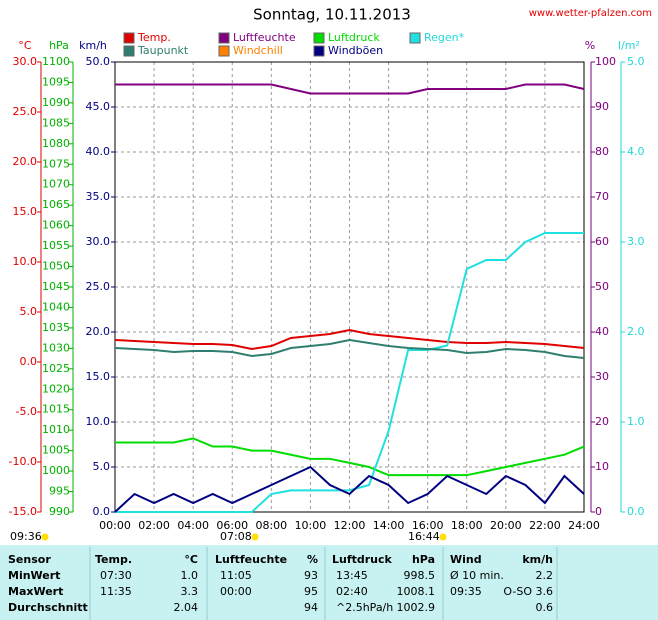 Image resolution: width=658 pixels, height=620 pixels. Describe the element at coordinates (93, 45) in the screenshot. I see `axis-title: km/h` at that location.